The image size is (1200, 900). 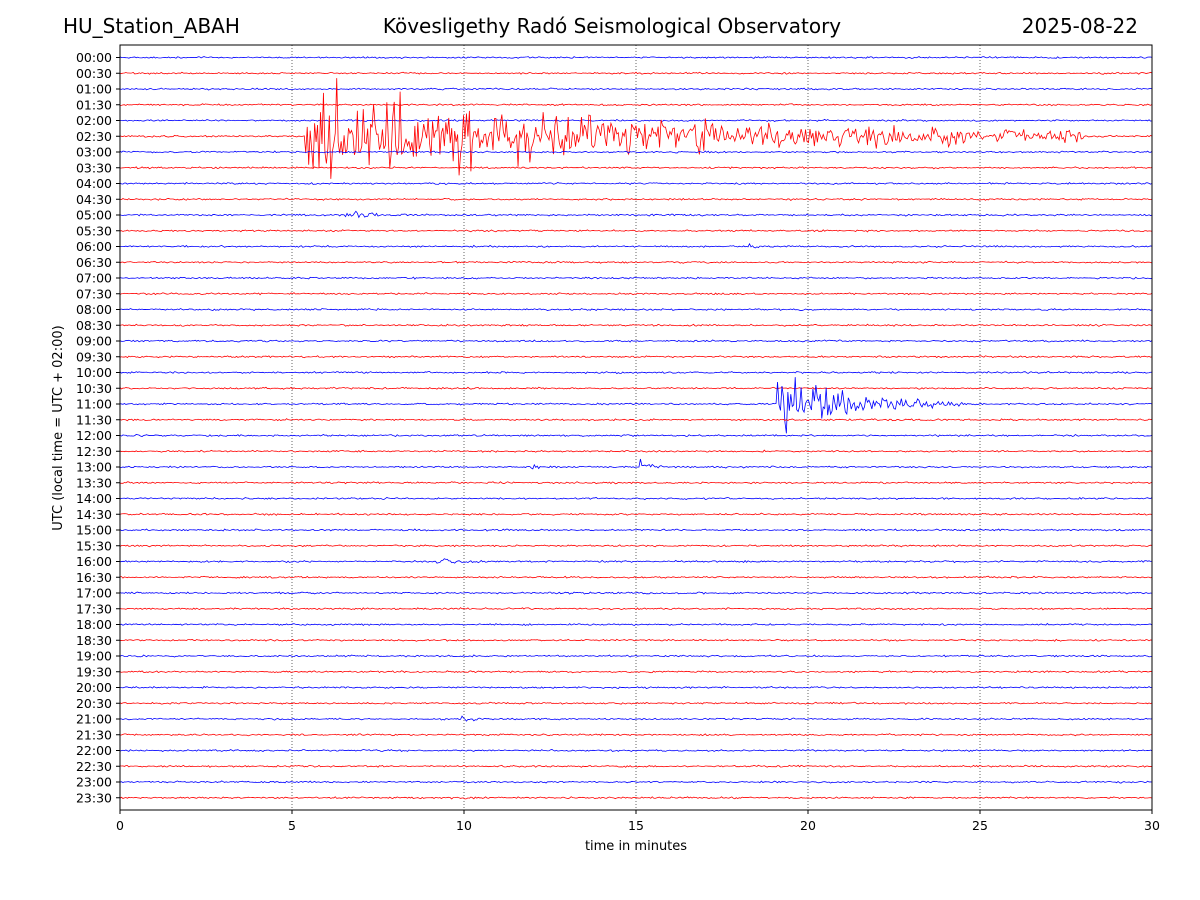 I want to click on y-tick-label: 16:30, so click(x=94, y=577).